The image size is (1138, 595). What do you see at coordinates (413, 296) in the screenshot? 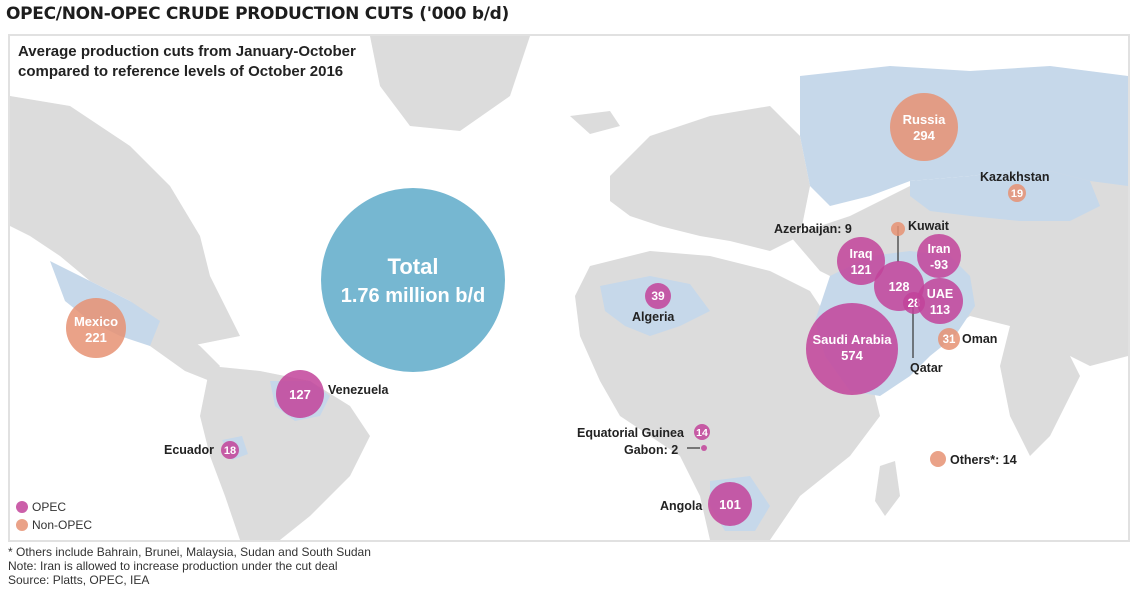
I see `total-value: 1.76 million b/d` at bounding box center [413, 296].